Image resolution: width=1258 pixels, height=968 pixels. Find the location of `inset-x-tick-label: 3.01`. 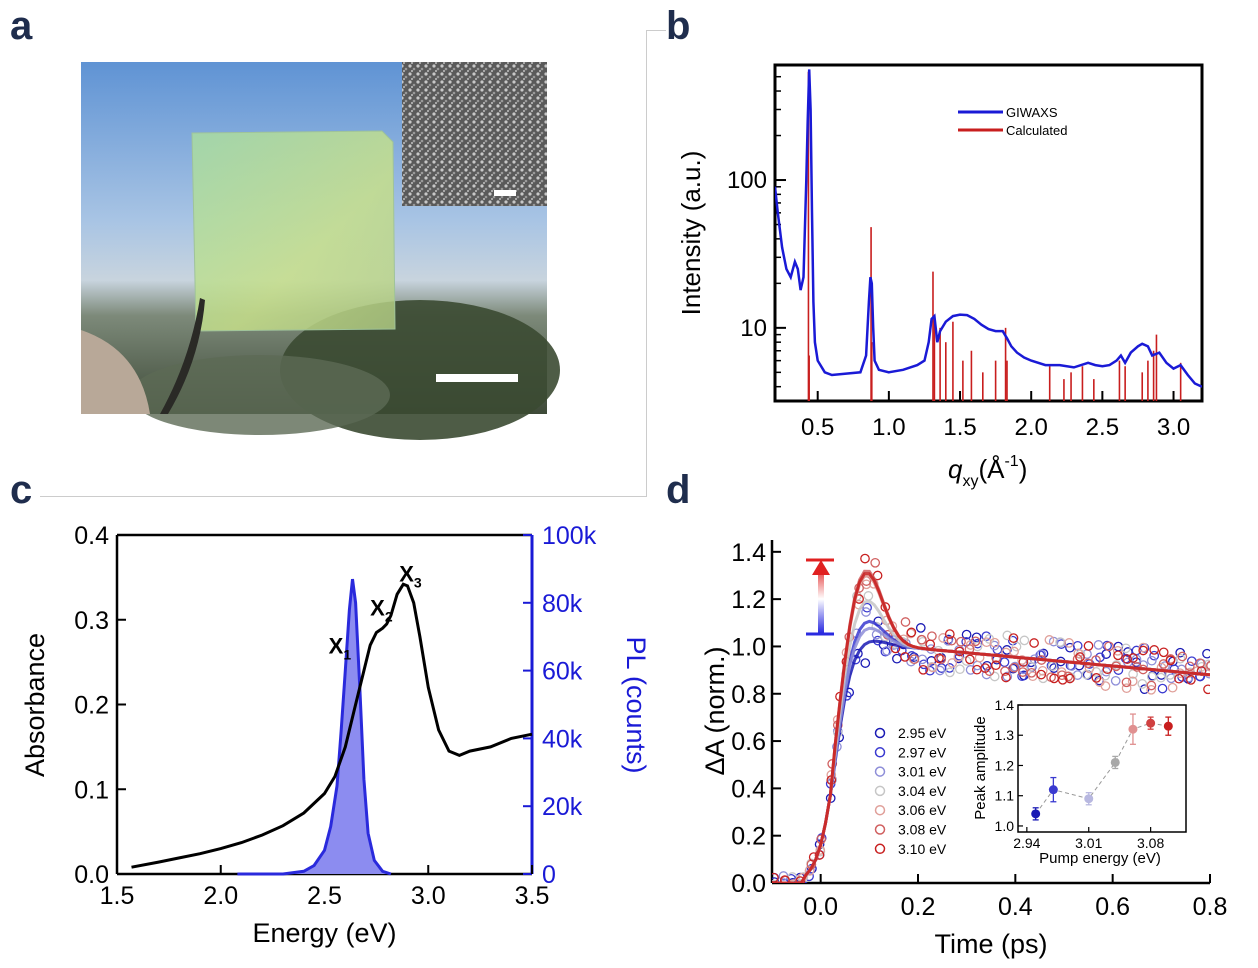

inset-x-tick-label: 3.01 is located at coordinates (1088, 843).